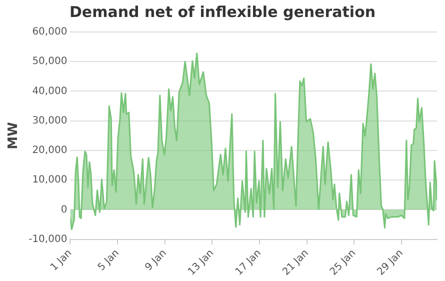  I want to click on y-tick-label: 30,000, so click(50, 120).